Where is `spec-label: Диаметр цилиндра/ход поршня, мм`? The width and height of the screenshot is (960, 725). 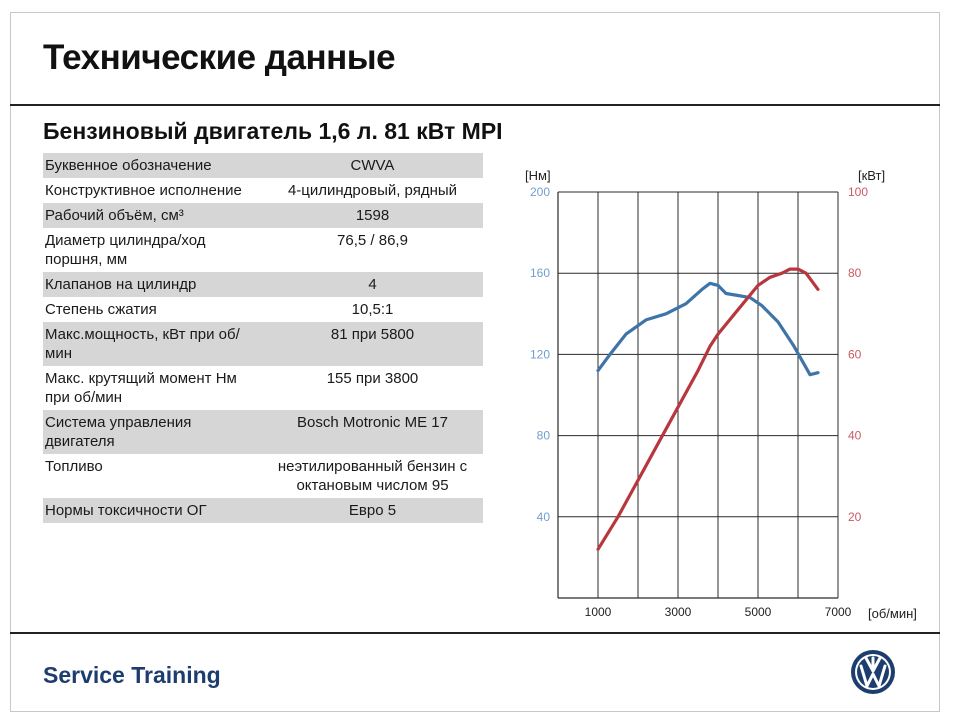 spec-label: Диаметр цилиндра/ход поршня, мм is located at coordinates (125, 250).